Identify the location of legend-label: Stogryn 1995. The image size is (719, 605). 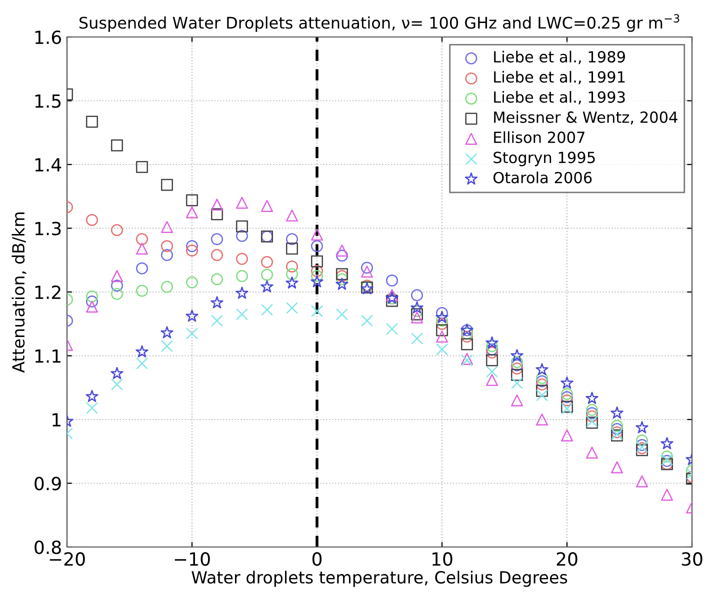
(544, 159).